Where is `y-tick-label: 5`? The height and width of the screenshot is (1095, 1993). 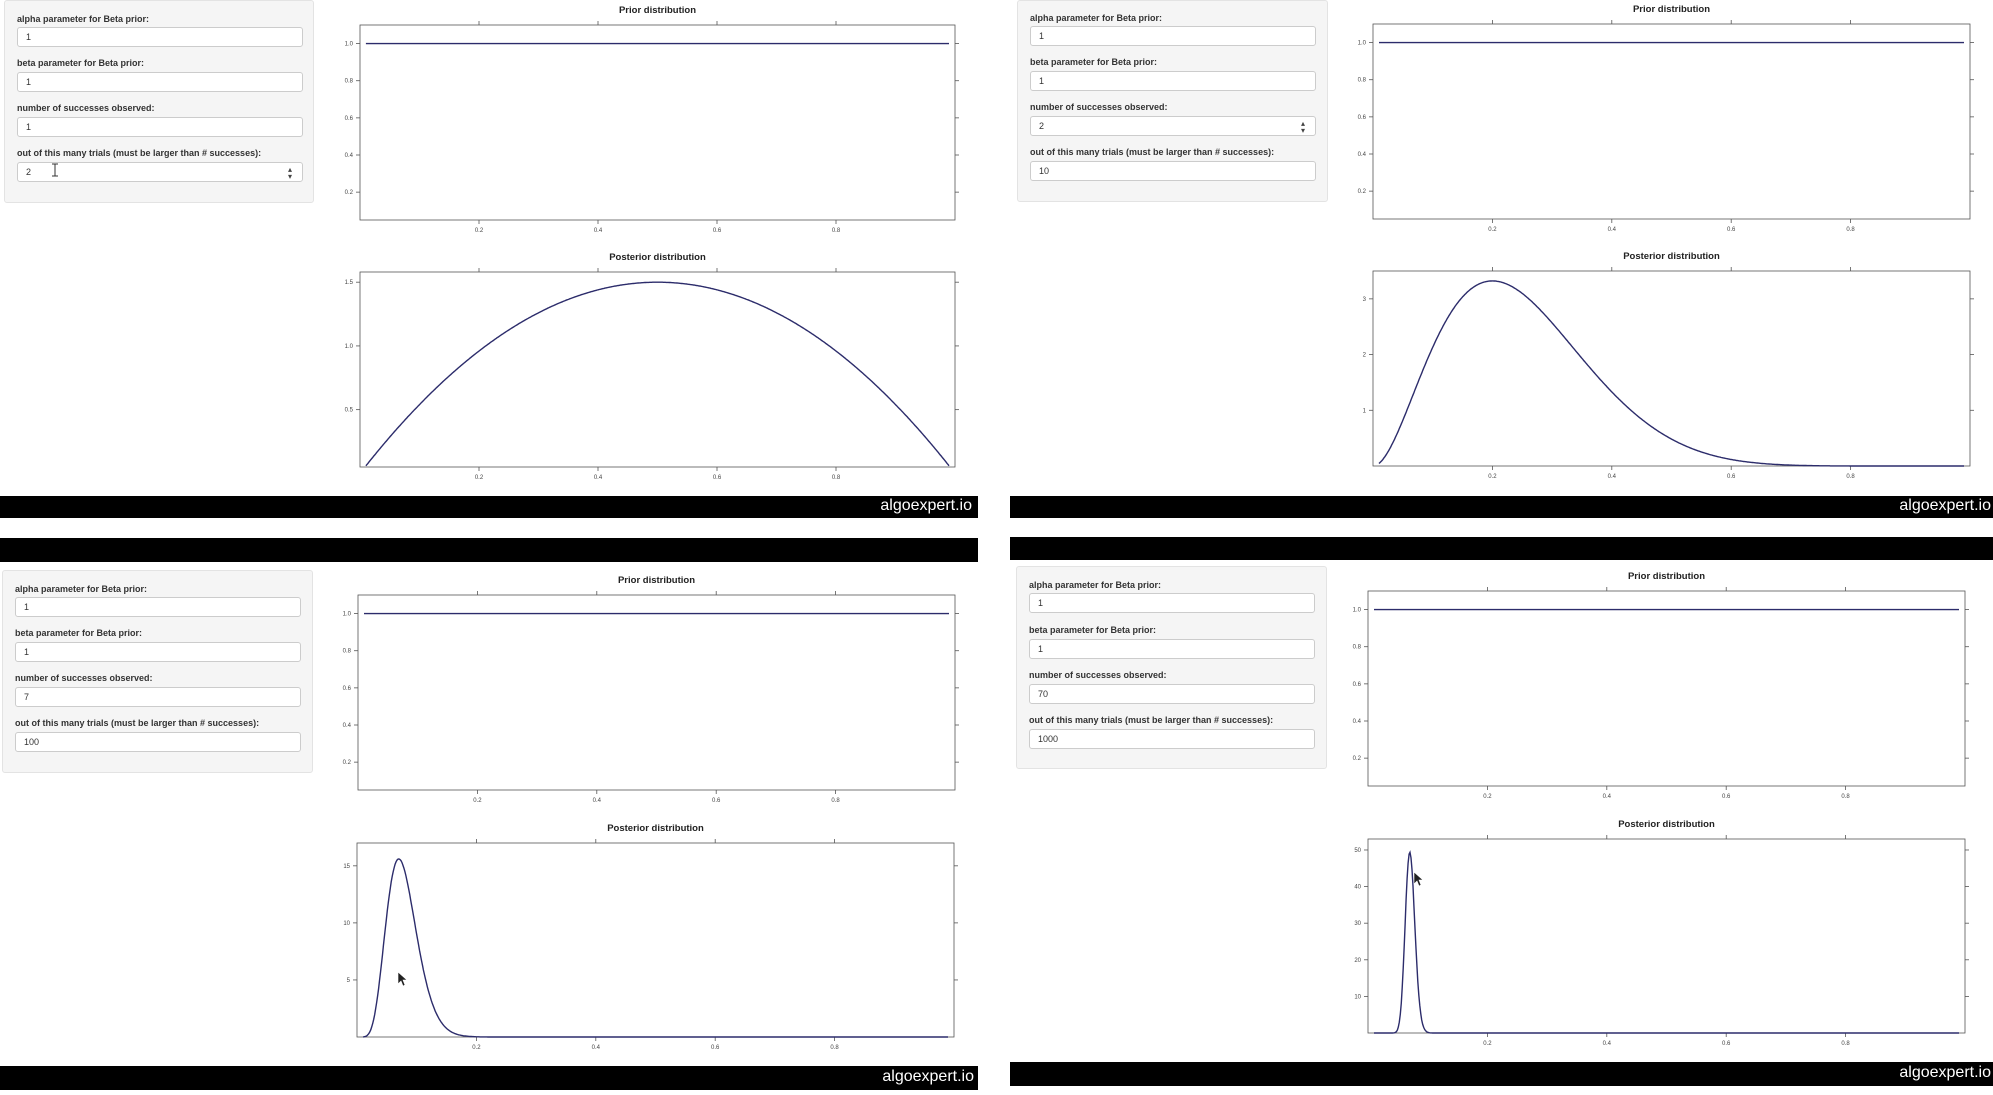
y-tick-label: 5 is located at coordinates (349, 981).